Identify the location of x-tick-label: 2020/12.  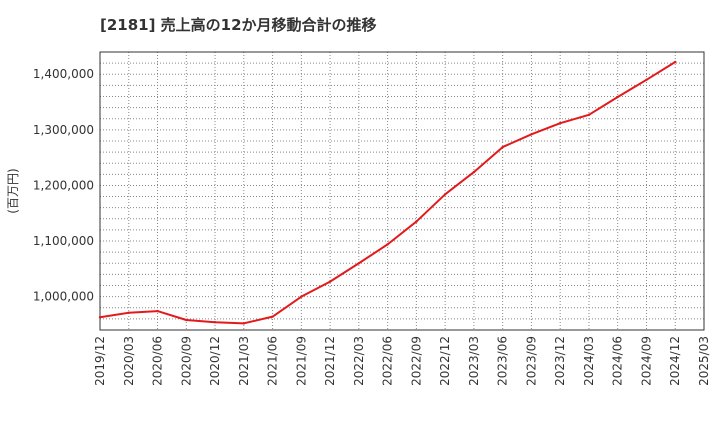
(215, 361).